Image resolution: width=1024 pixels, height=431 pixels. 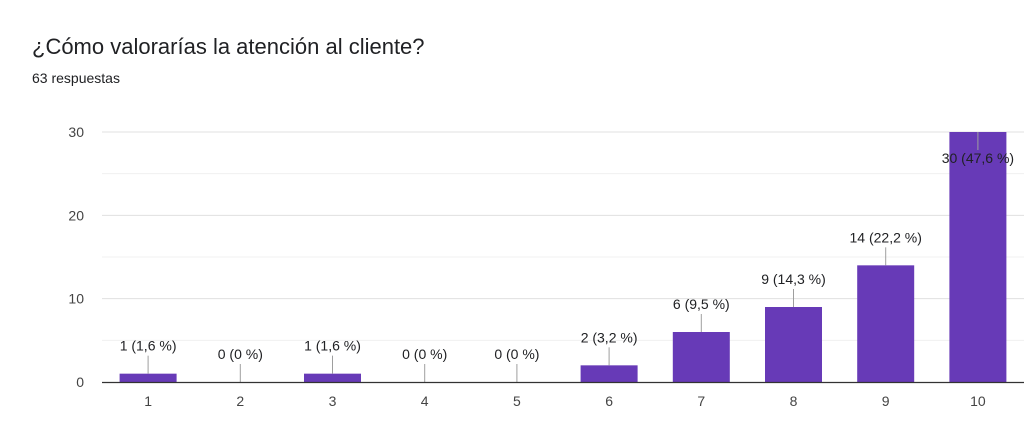 What do you see at coordinates (76, 78) in the screenshot?
I see `response-count: 63 respuestas` at bounding box center [76, 78].